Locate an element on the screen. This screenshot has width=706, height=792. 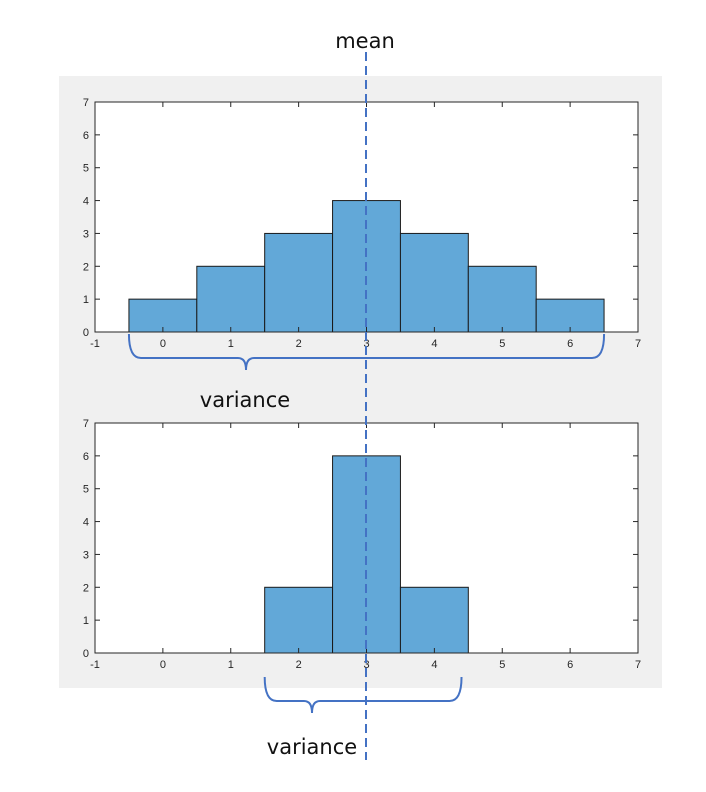
mean-label: mean is located at coordinates (365, 41).